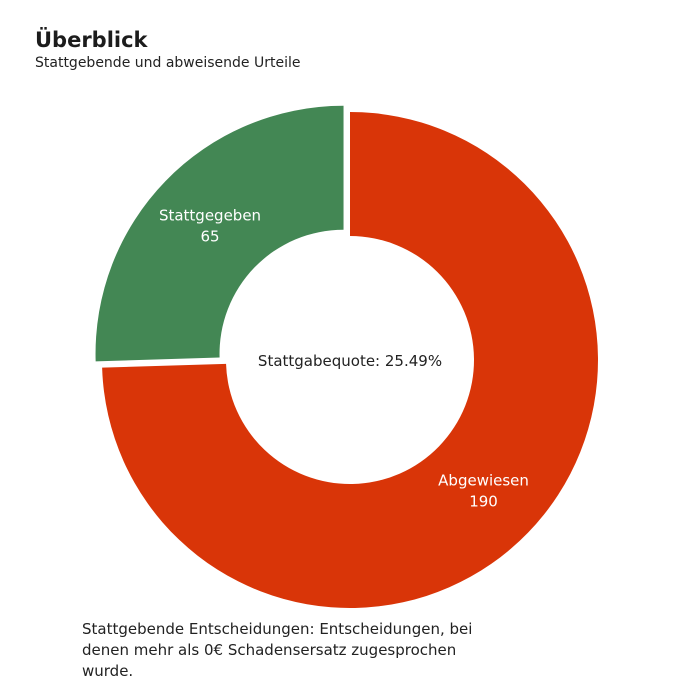 Image resolution: width=700 pixels, height=700 pixels. Describe the element at coordinates (168, 63) in the screenshot. I see `chart-subtitle: Stattgebende und abweisende Urteile` at that location.